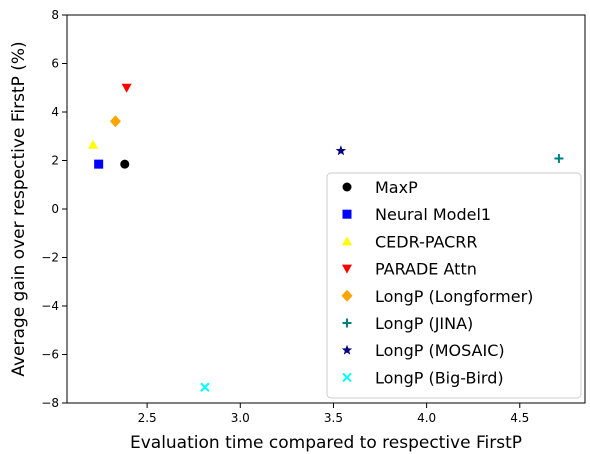 This screenshot has width=590, height=454. I want to click on legend-label: PARADE Attn, so click(426, 269).